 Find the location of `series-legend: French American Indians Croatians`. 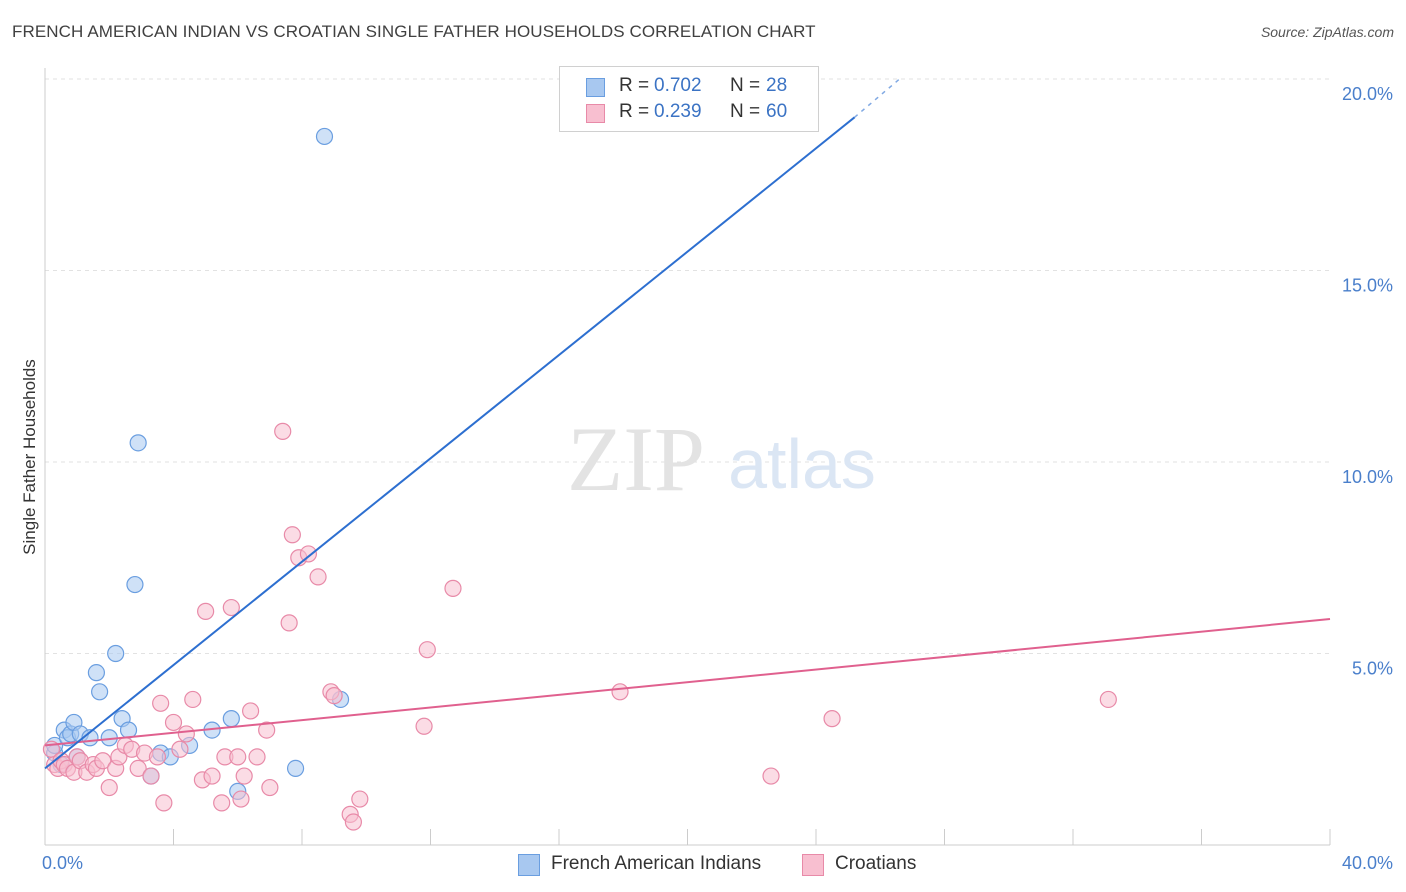

series-legend: French American Indians Croatians is located at coordinates (703, 865).